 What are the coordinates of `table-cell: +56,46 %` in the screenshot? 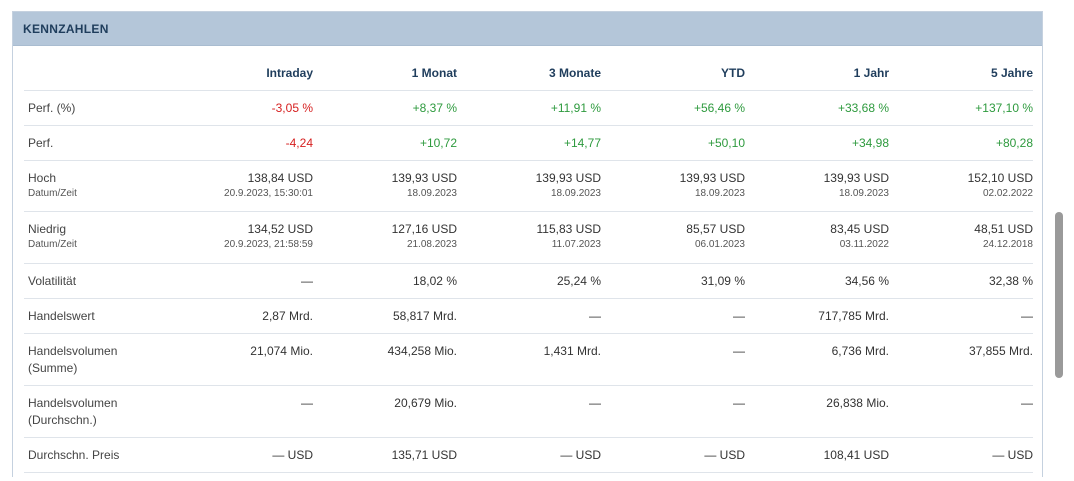 It's located at (673, 108).